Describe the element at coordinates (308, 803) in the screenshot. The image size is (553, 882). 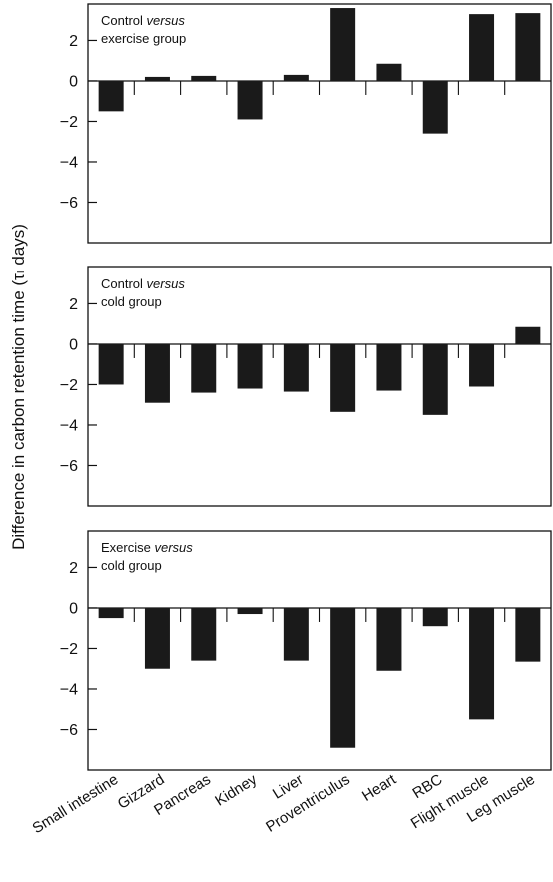
I see `category-label: Proventriculus` at that location.